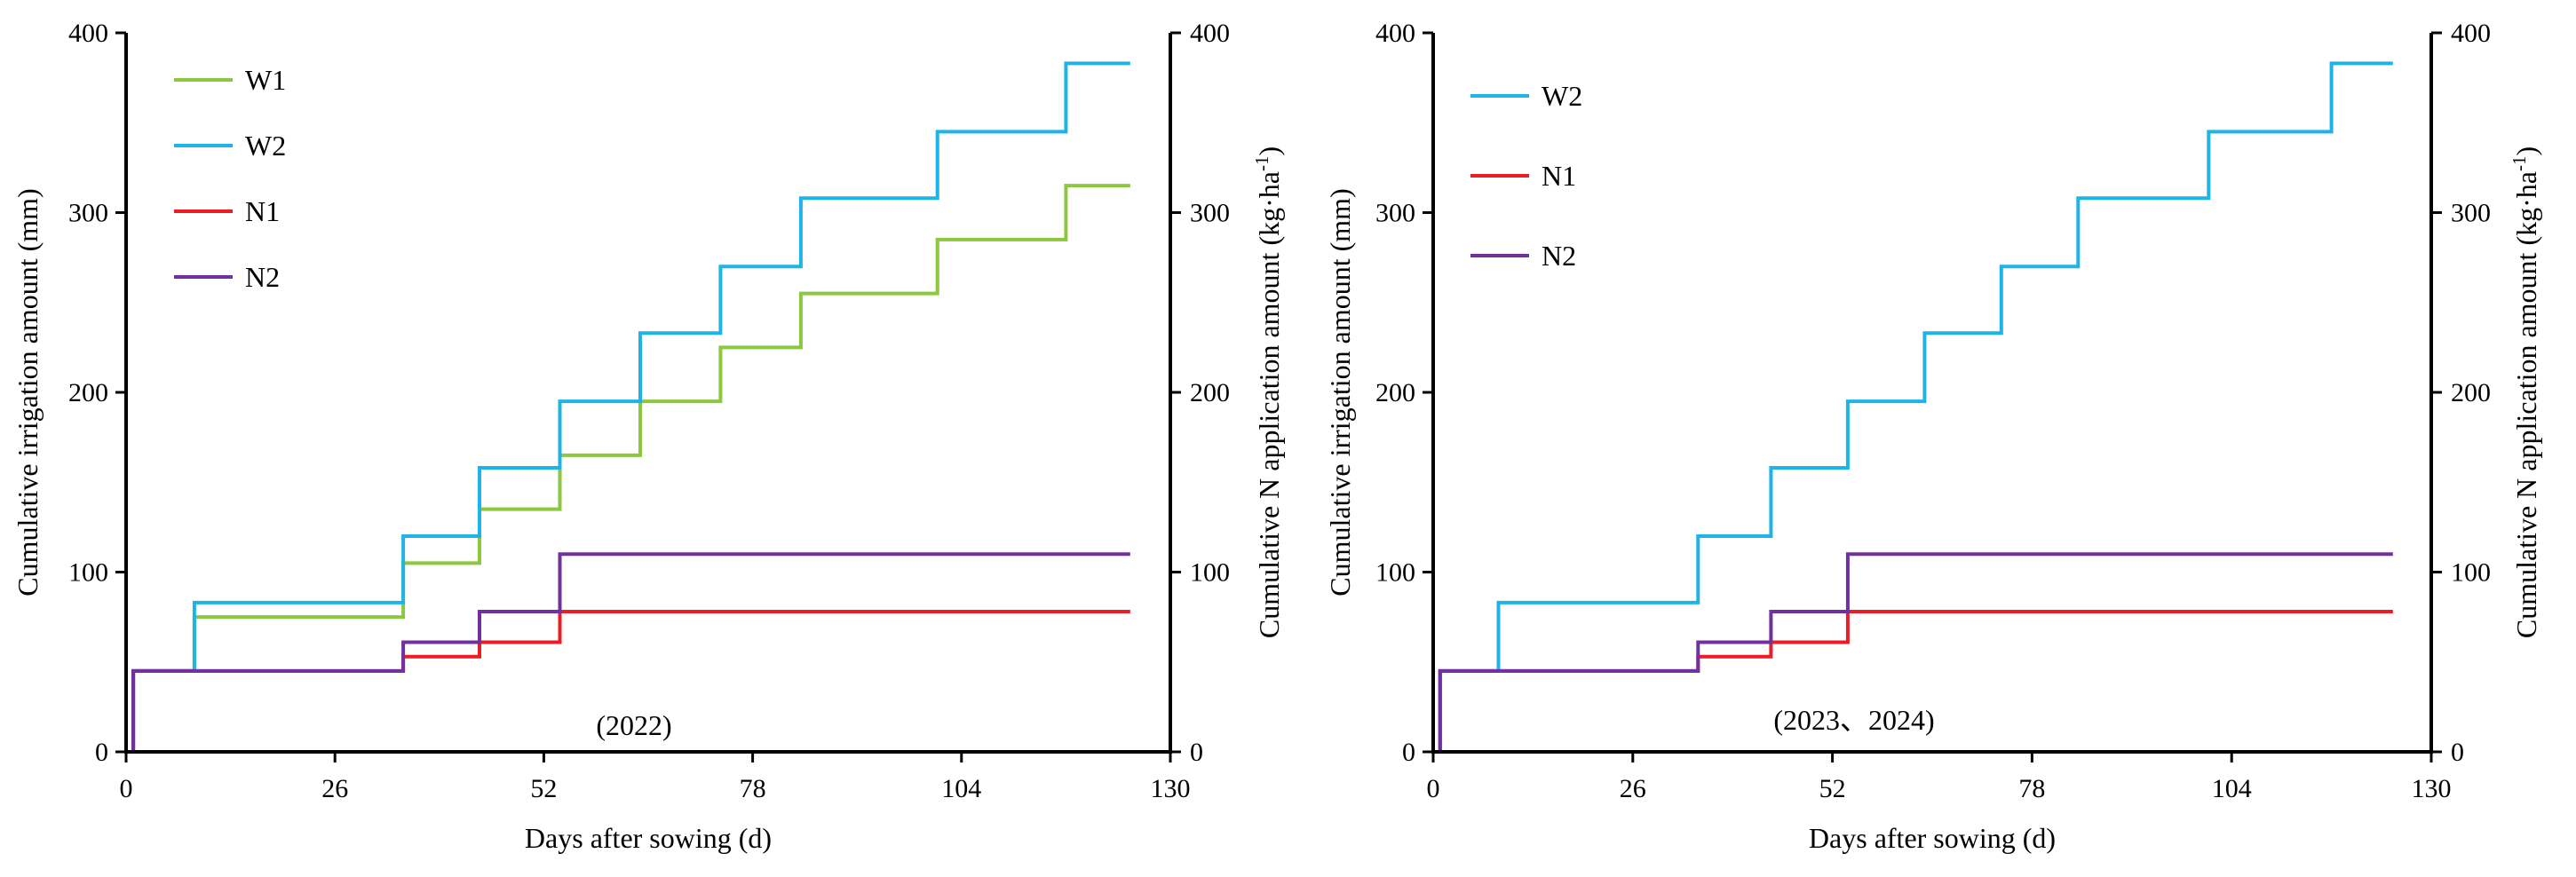  What do you see at coordinates (1854, 720) in the screenshot?
I see `panel-annotation: (2023、2024)` at bounding box center [1854, 720].